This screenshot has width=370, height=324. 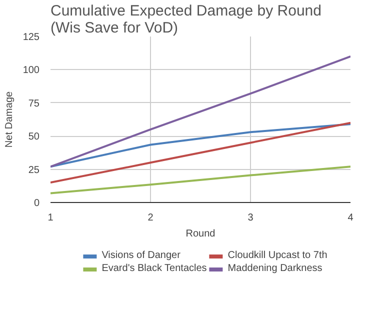 What do you see at coordinates (154, 268) in the screenshot?
I see `legend-label: Evard's Black Tentacles` at bounding box center [154, 268].